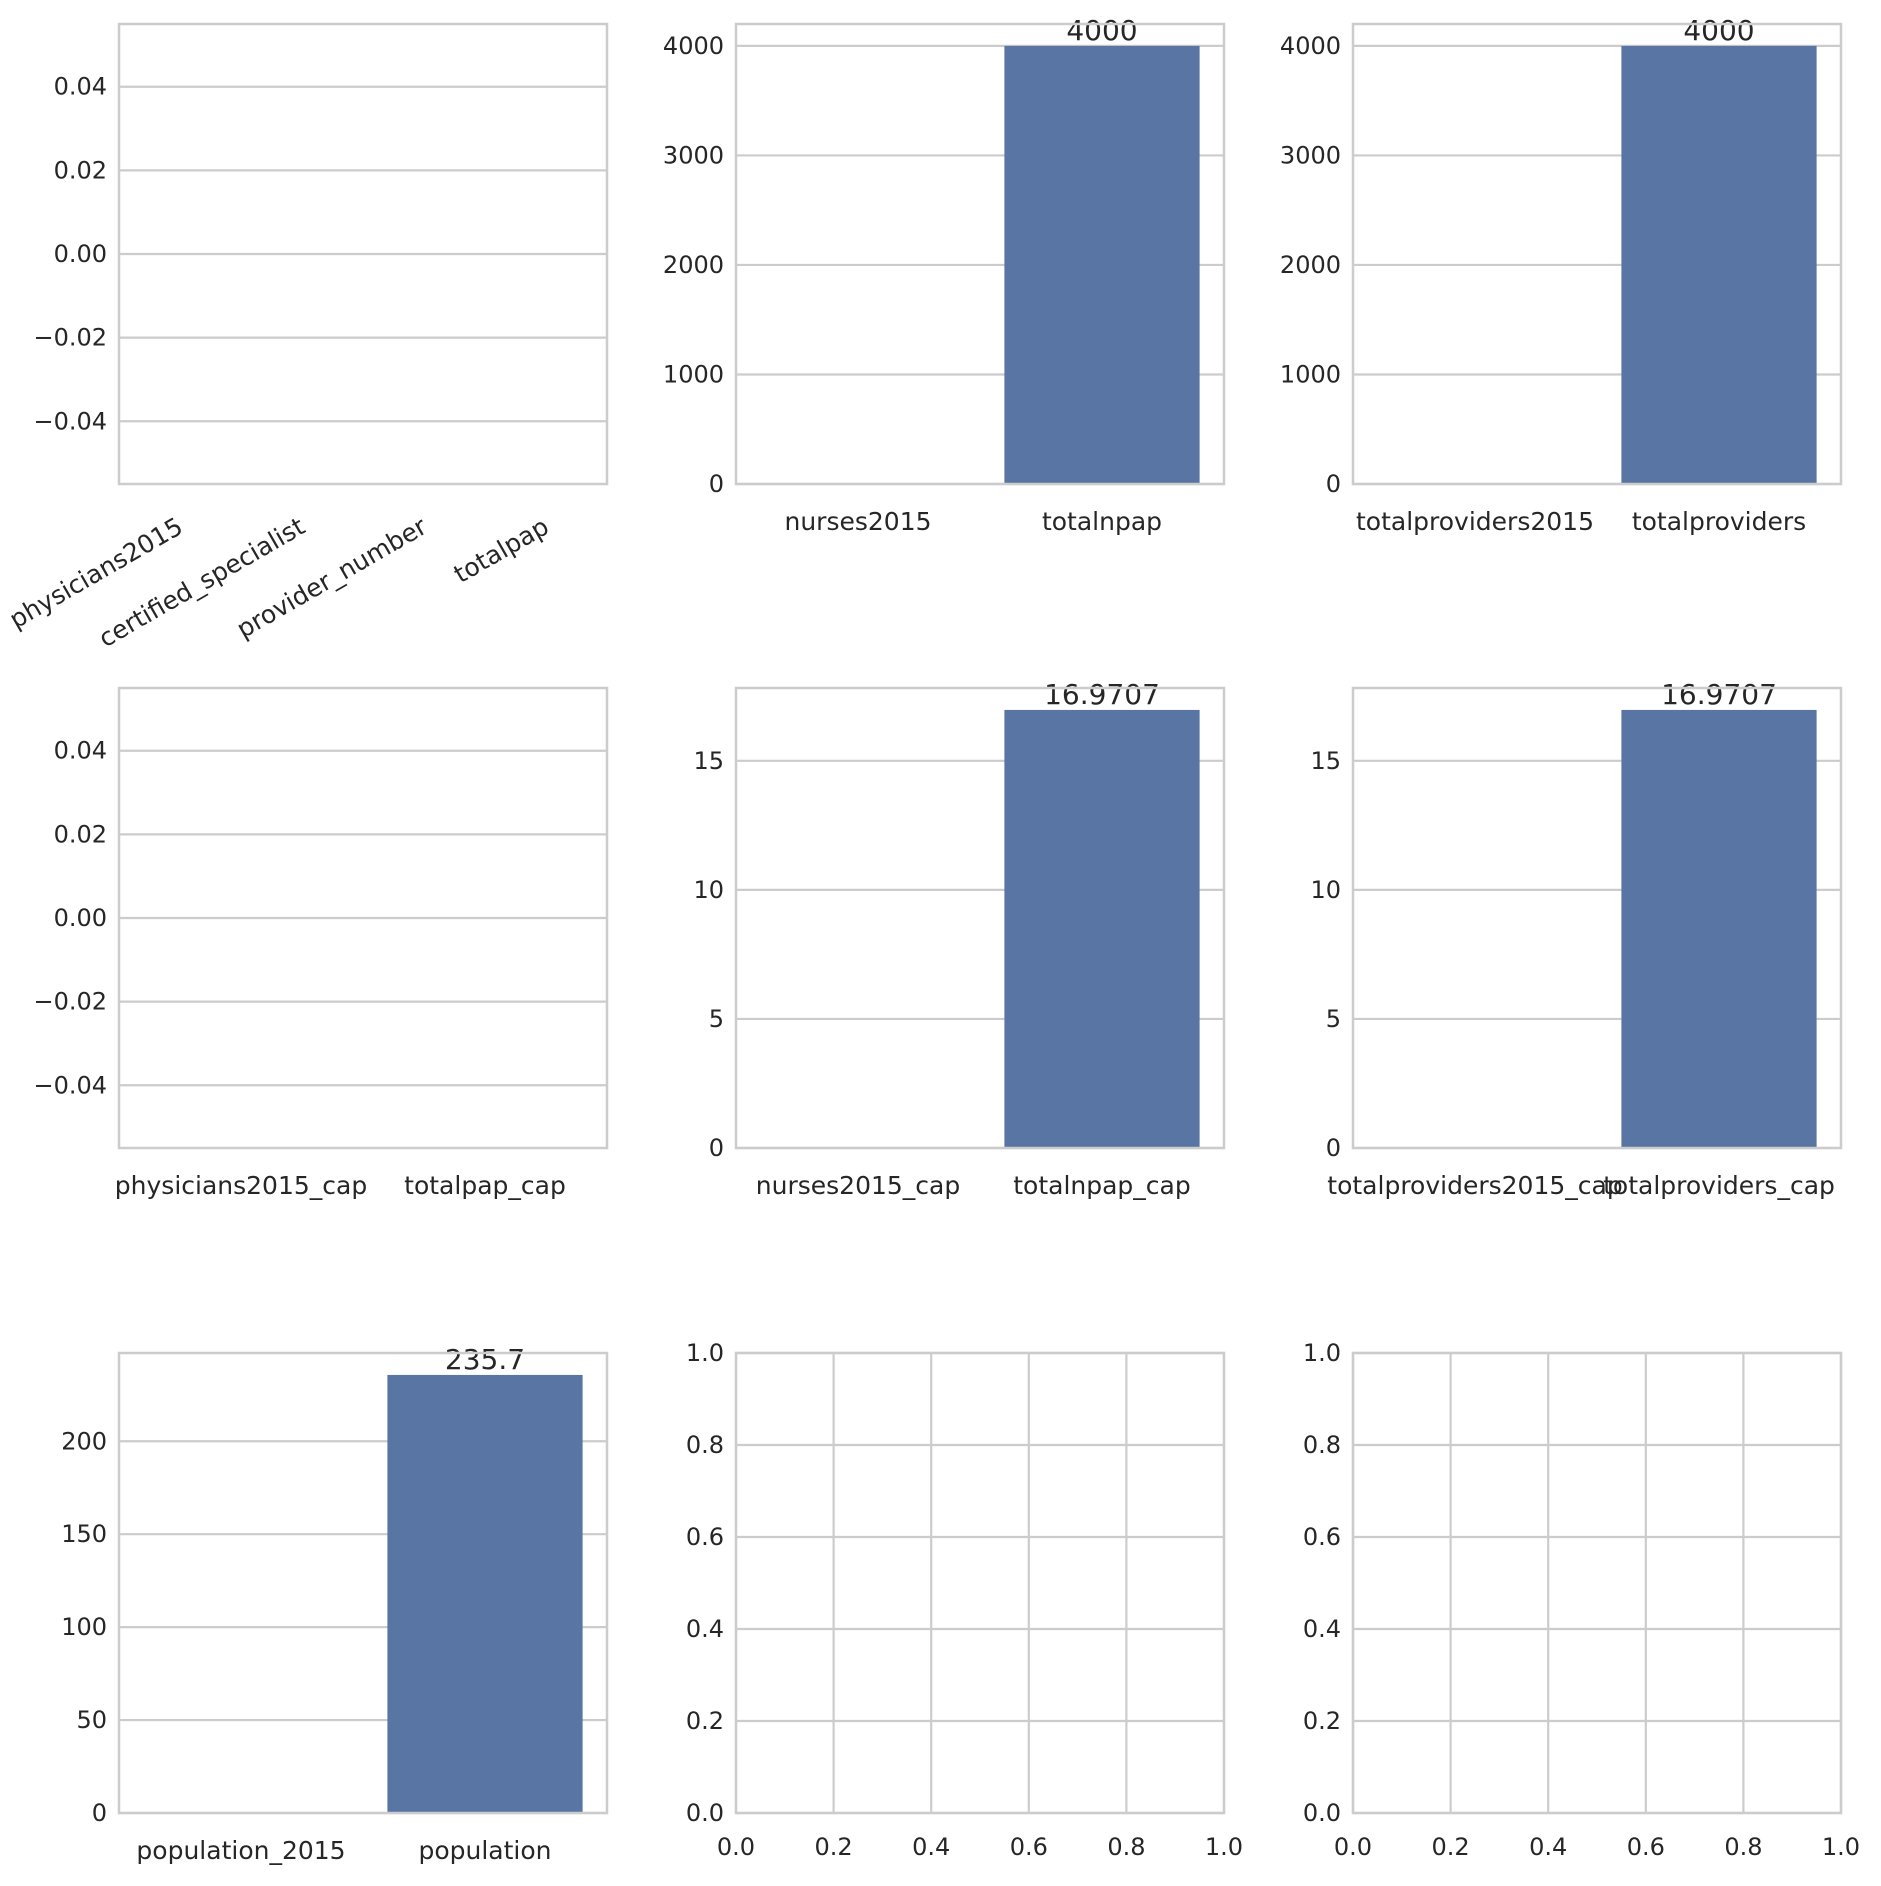 The height and width of the screenshot is (1886, 1881). What do you see at coordinates (240, 1850) in the screenshot?
I see `x-tick-label: population_2015` at bounding box center [240, 1850].